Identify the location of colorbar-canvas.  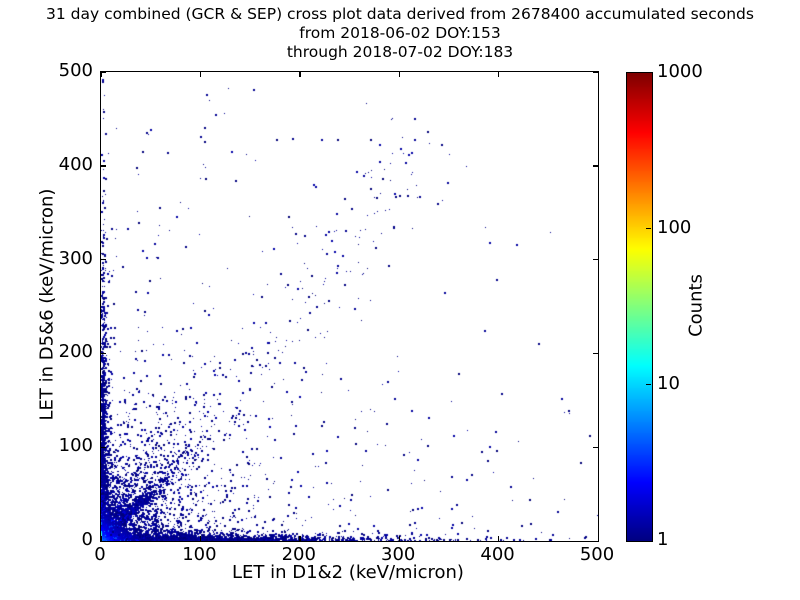
(639, 307).